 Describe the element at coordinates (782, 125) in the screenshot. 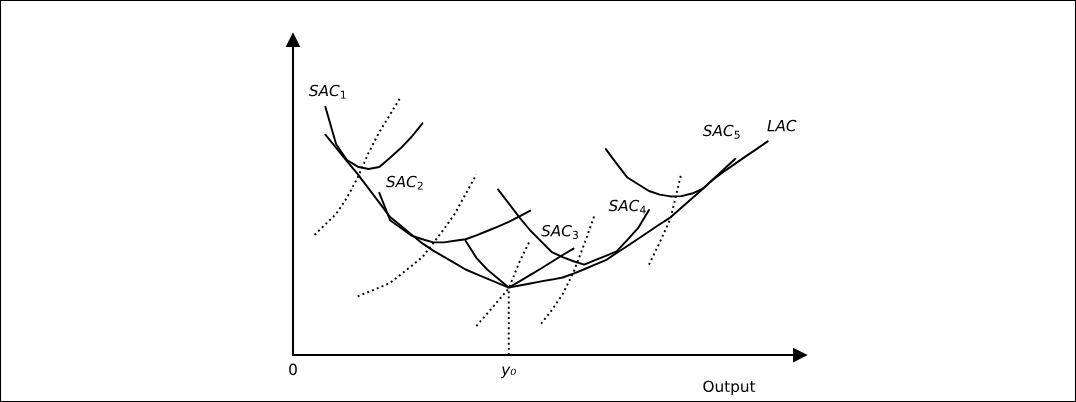

I see `series-label: LAC` at that location.